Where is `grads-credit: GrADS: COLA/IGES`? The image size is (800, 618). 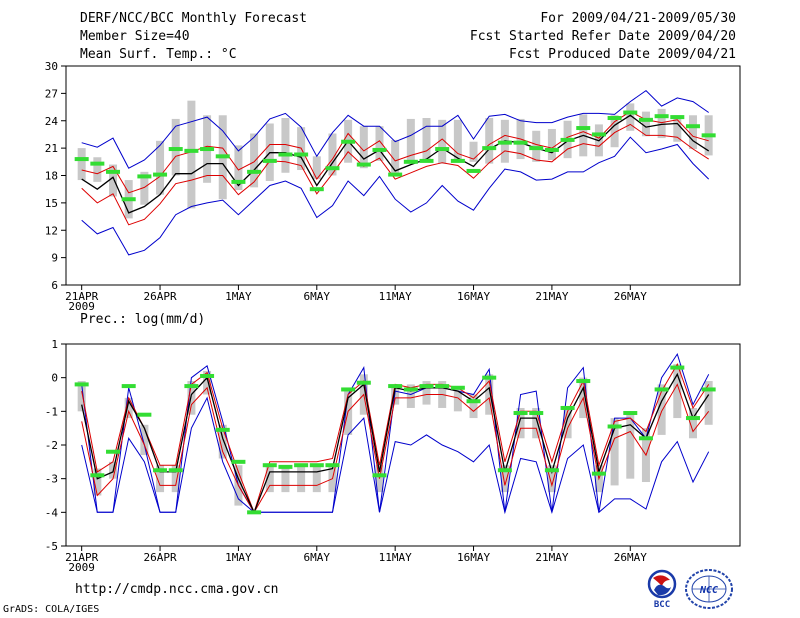
grads-credit: GrADS: COLA/IGES is located at coordinates (51, 609).